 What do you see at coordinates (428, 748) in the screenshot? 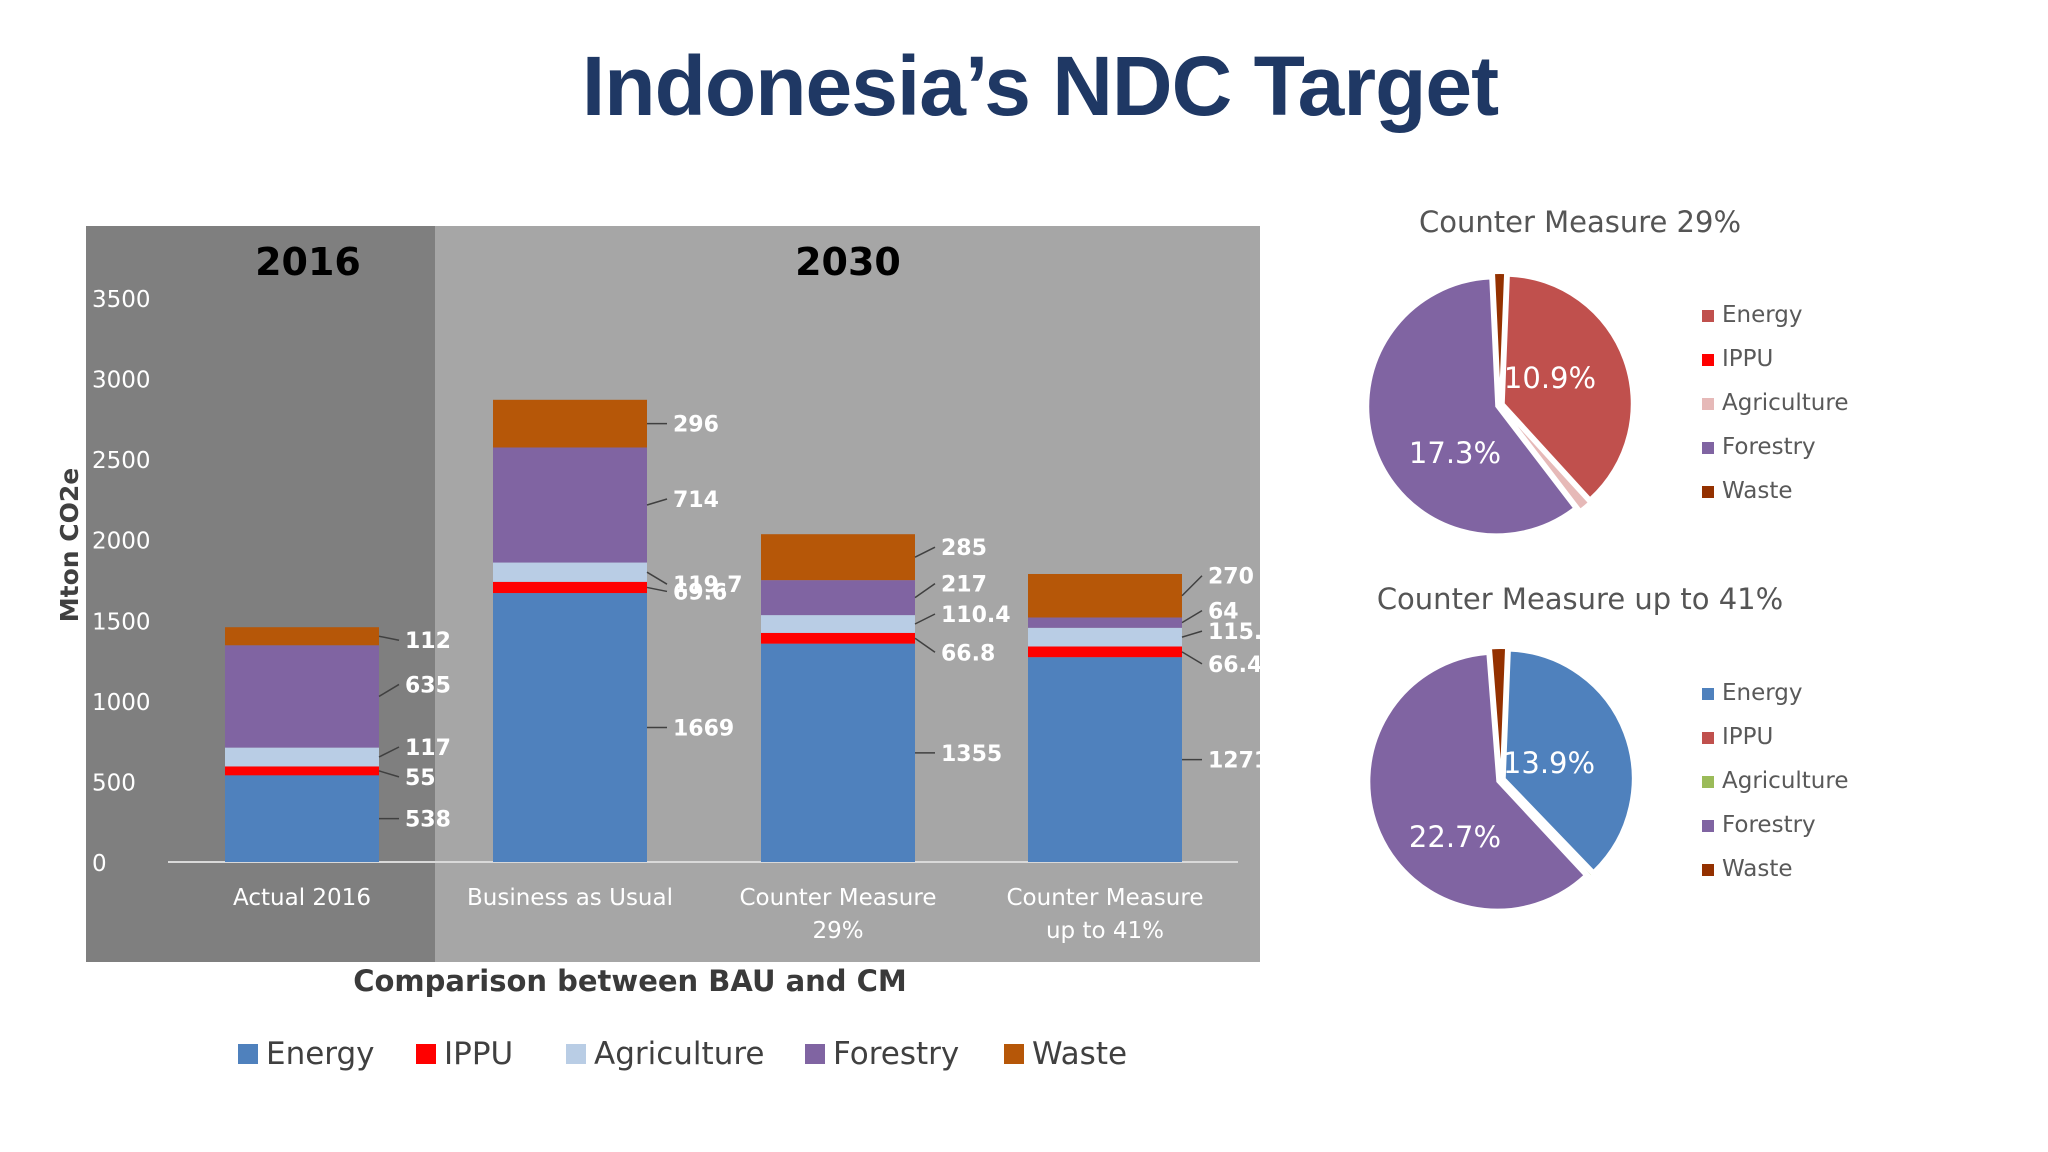
I see `data-label-agriculture: 117` at bounding box center [428, 748].